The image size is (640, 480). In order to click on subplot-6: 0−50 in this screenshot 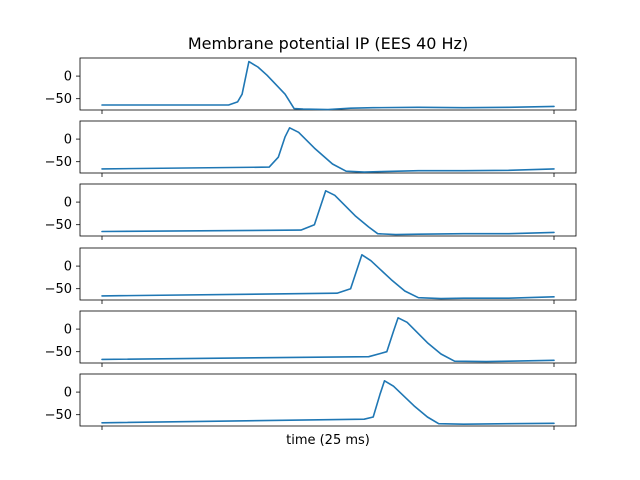, I will do `click(311, 401)`.